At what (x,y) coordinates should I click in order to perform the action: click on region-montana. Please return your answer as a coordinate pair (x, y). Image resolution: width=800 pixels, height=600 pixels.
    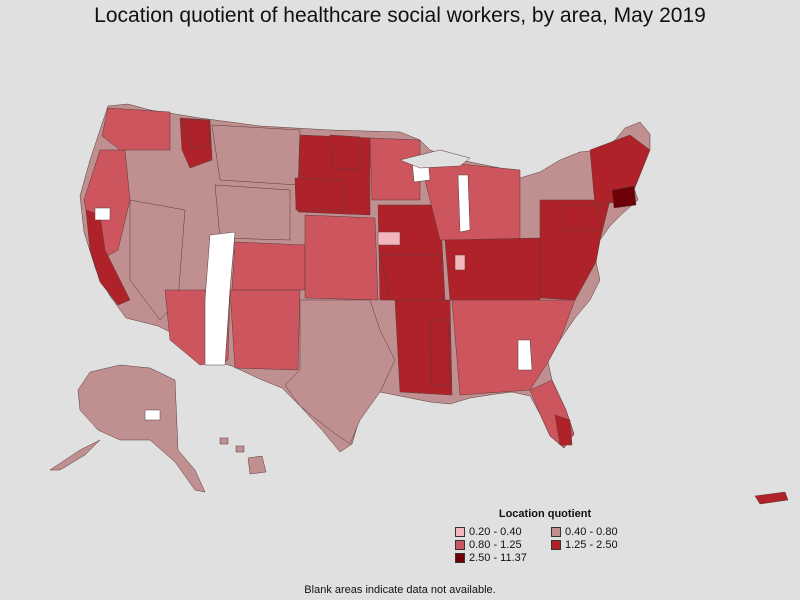
    Looking at the image, I should click on (256, 155).